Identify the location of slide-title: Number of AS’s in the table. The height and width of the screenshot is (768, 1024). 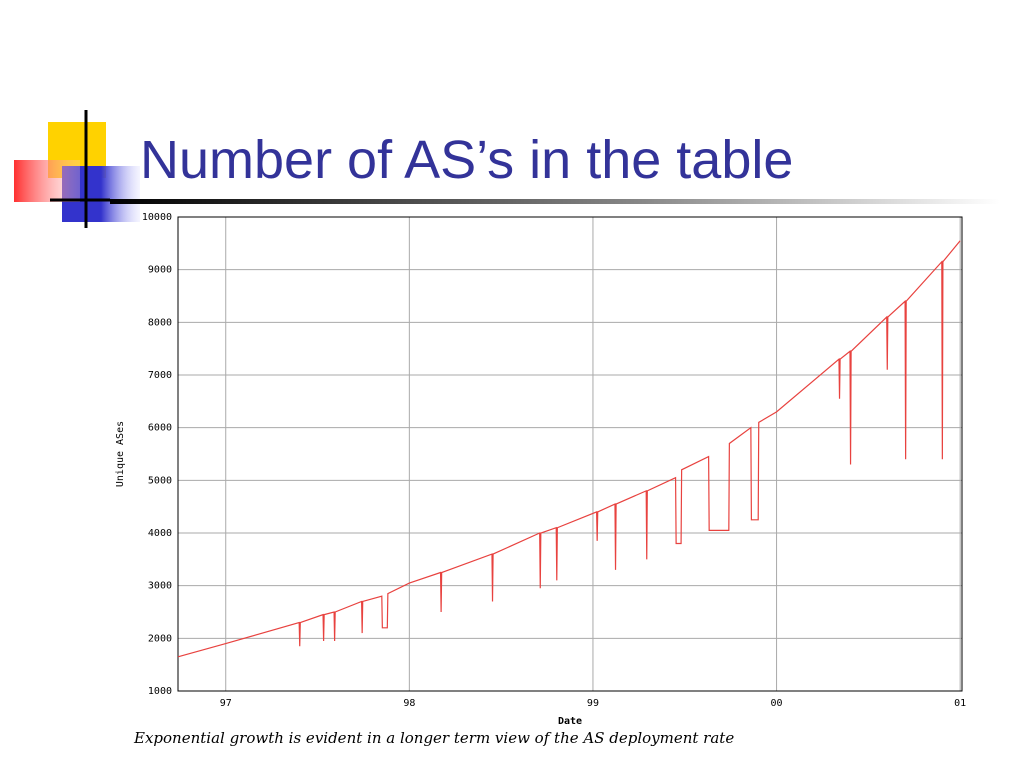
(466, 160).